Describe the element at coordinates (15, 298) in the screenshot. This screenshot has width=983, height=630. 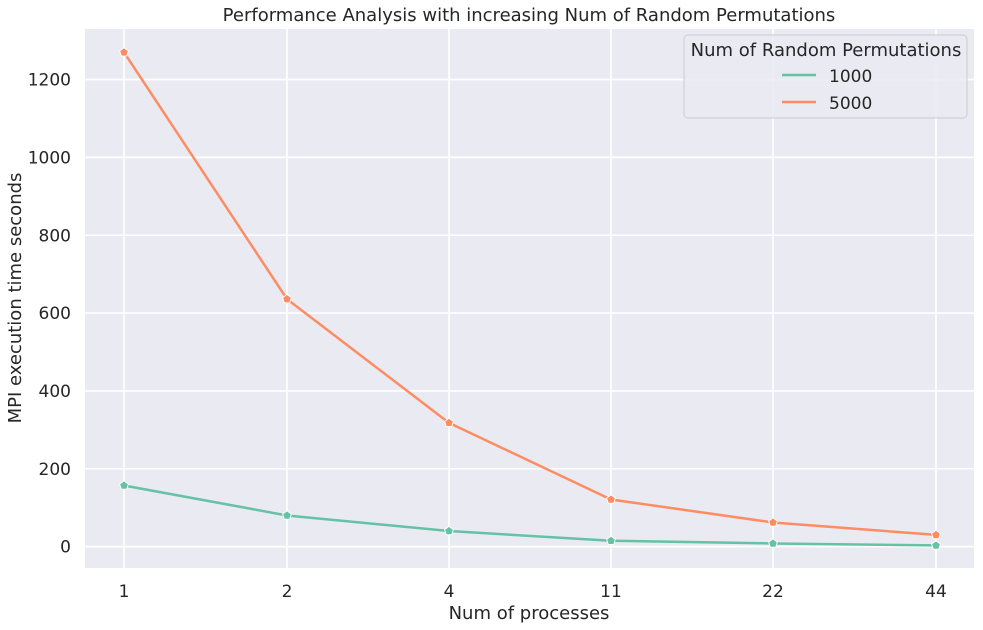
I see `y-axis-label: MPI execution time seconds` at that location.